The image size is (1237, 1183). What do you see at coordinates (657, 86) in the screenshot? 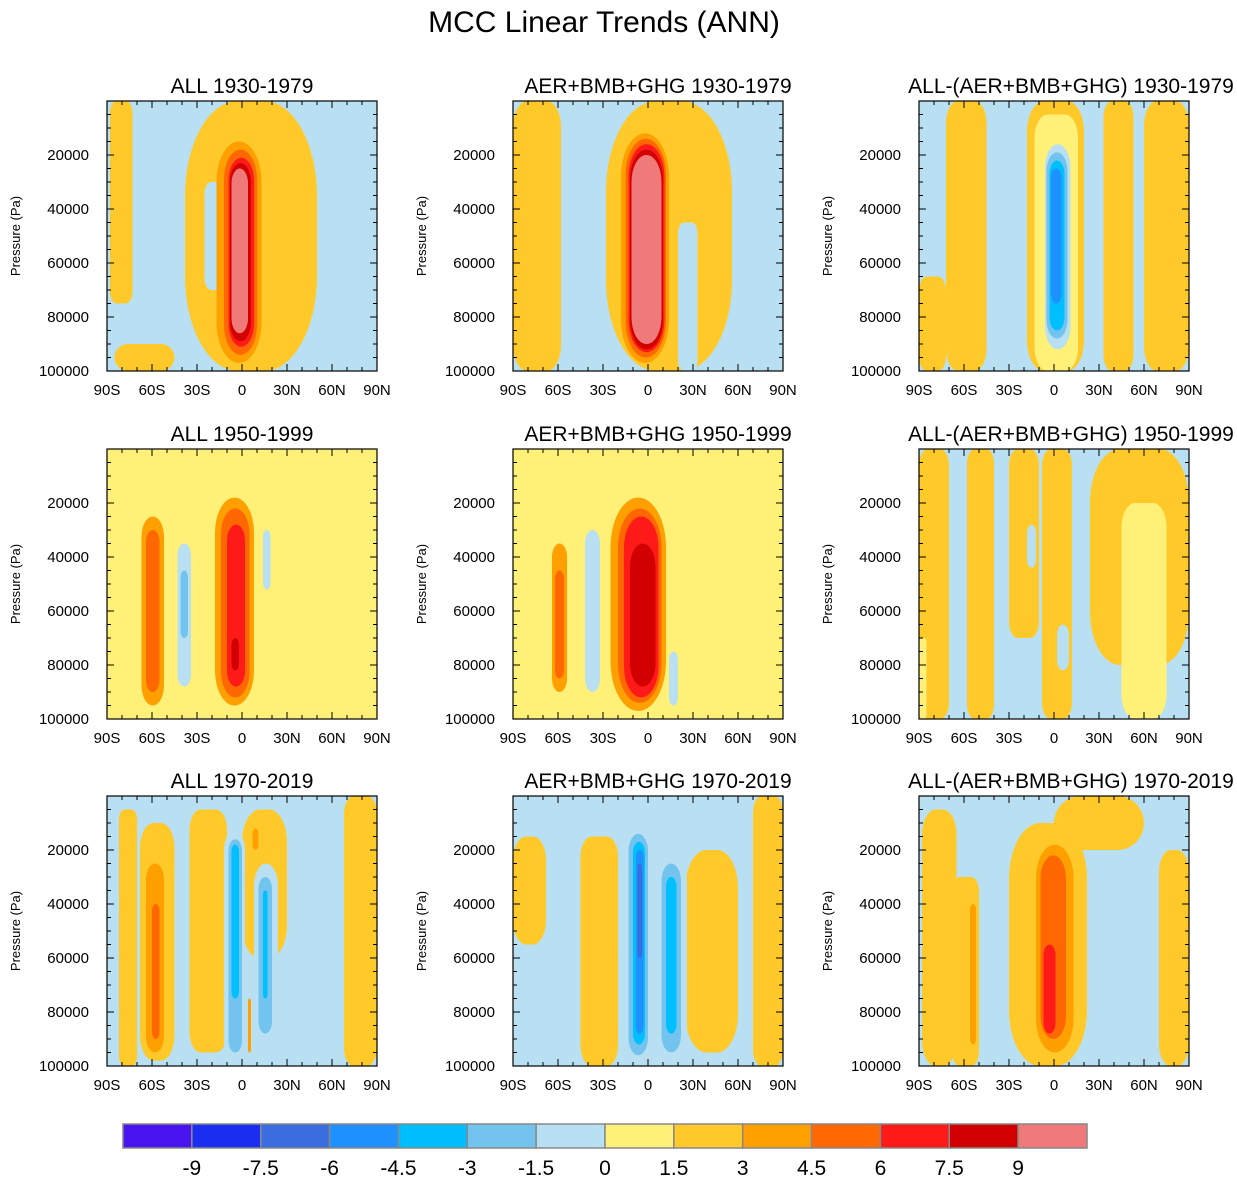
I see `panel-title: AER+BMB+GHG 1930-1979` at bounding box center [657, 86].